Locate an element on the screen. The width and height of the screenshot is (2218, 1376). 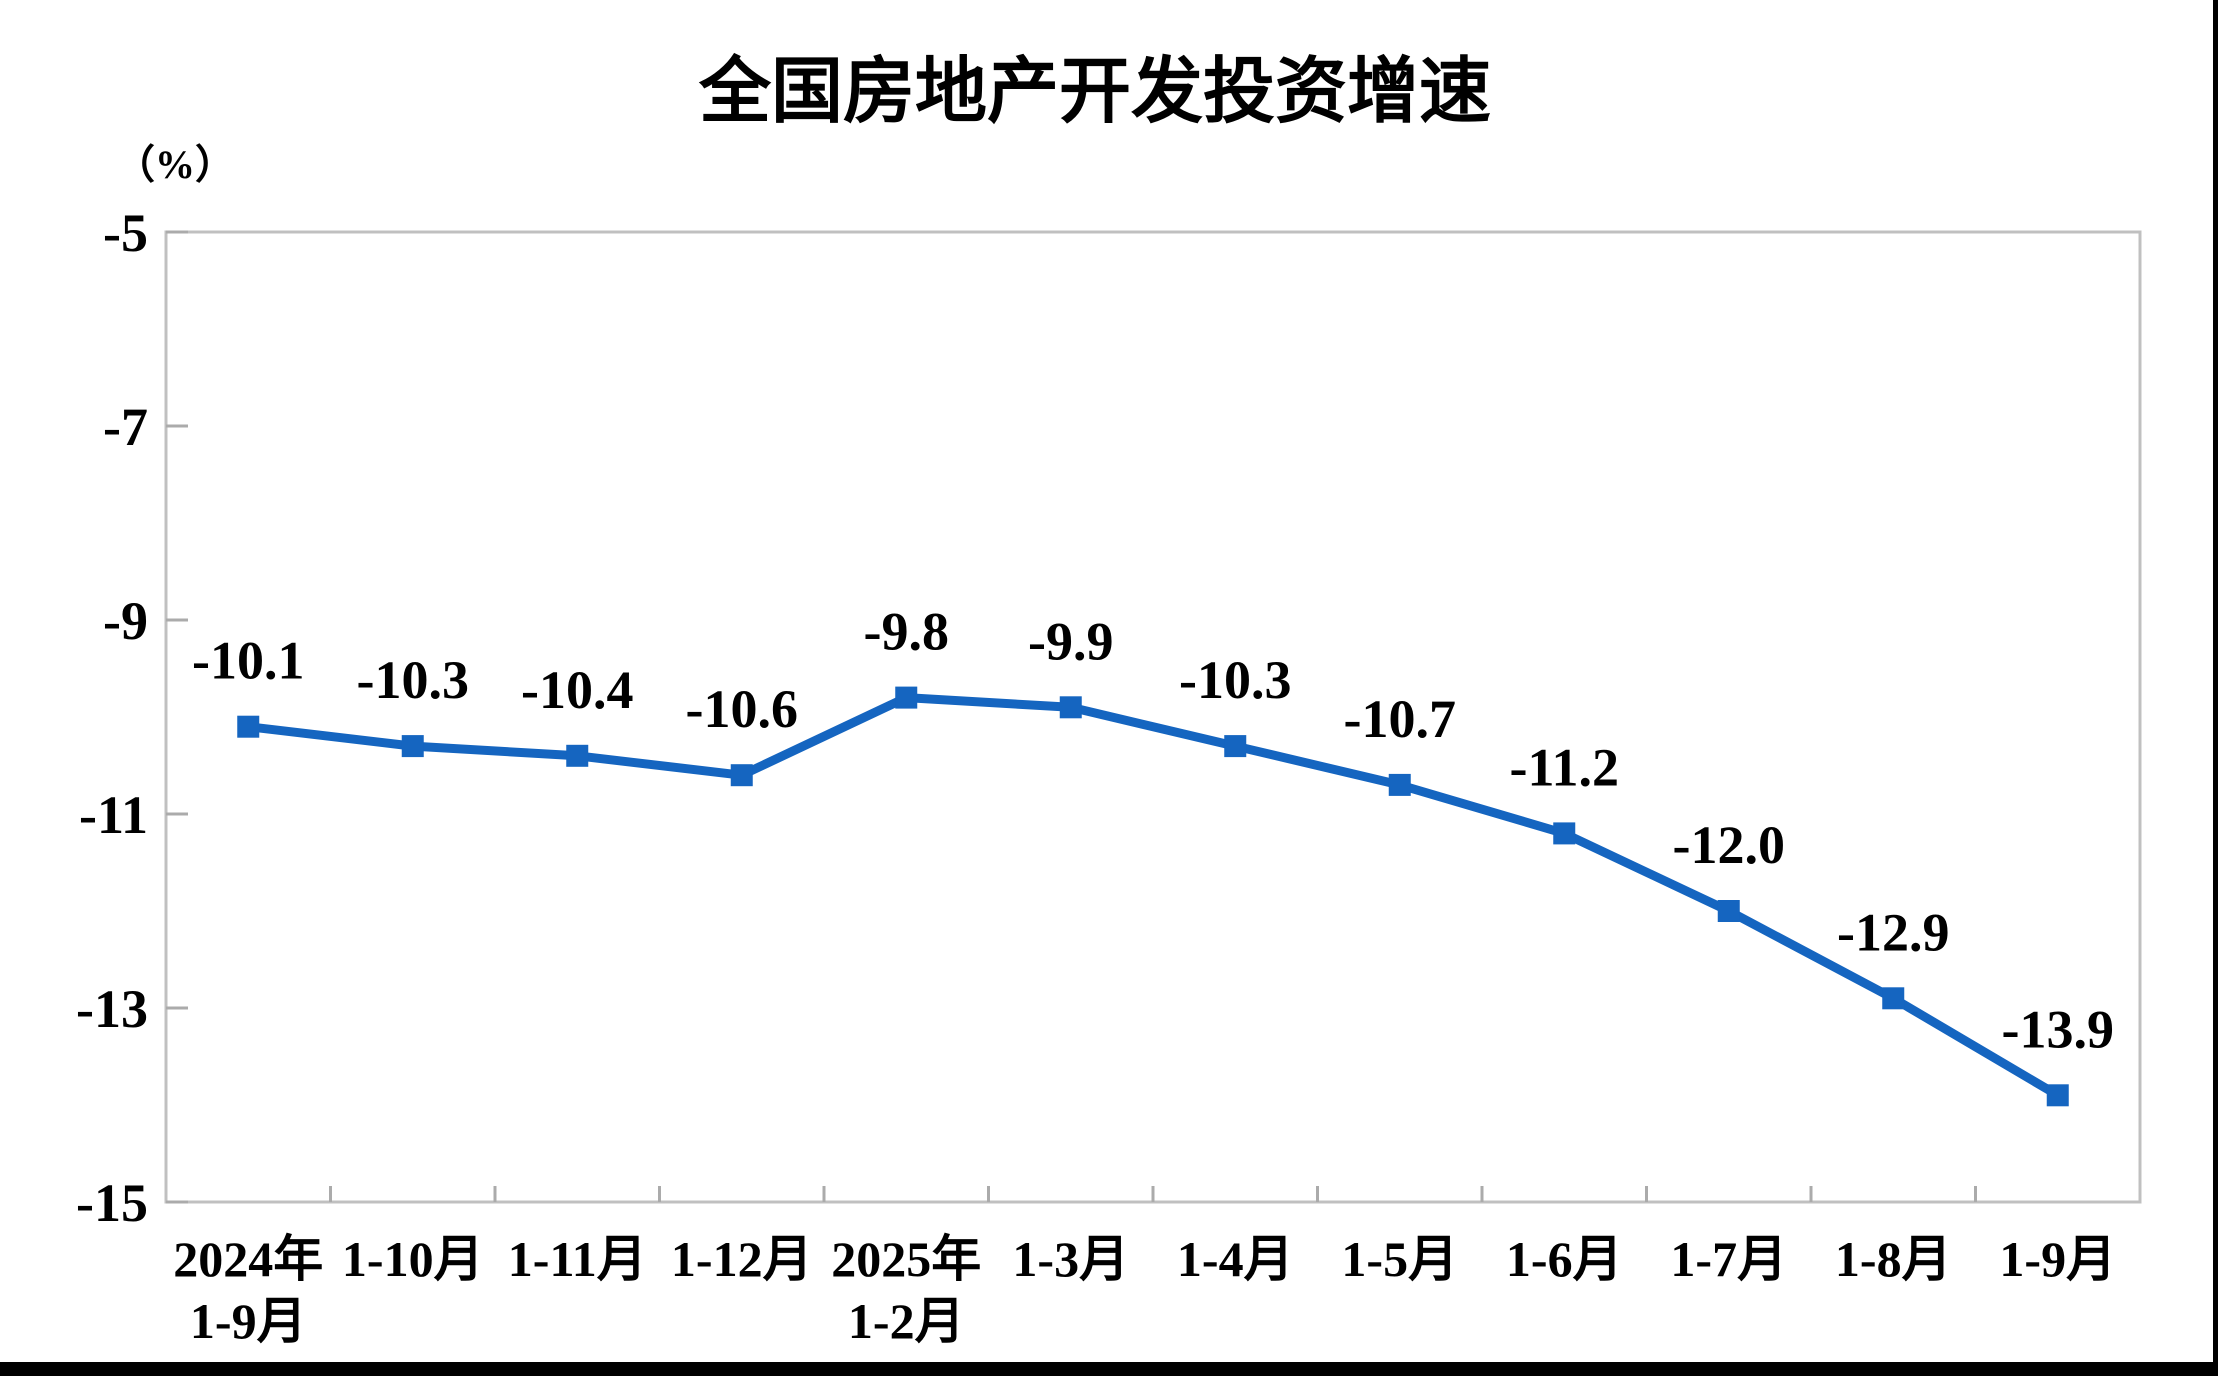
y-axis-unit-label: （%） is located at coordinates (175, 164).